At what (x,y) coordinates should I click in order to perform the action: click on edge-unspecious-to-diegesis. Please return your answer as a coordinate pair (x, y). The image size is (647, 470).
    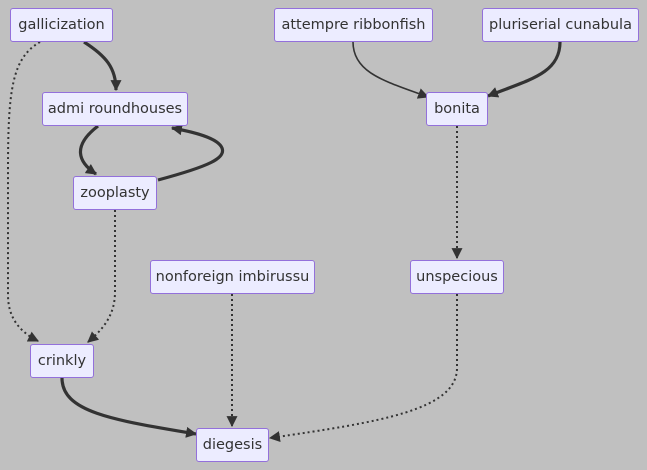
    Looking at the image, I should click on (363, 368).